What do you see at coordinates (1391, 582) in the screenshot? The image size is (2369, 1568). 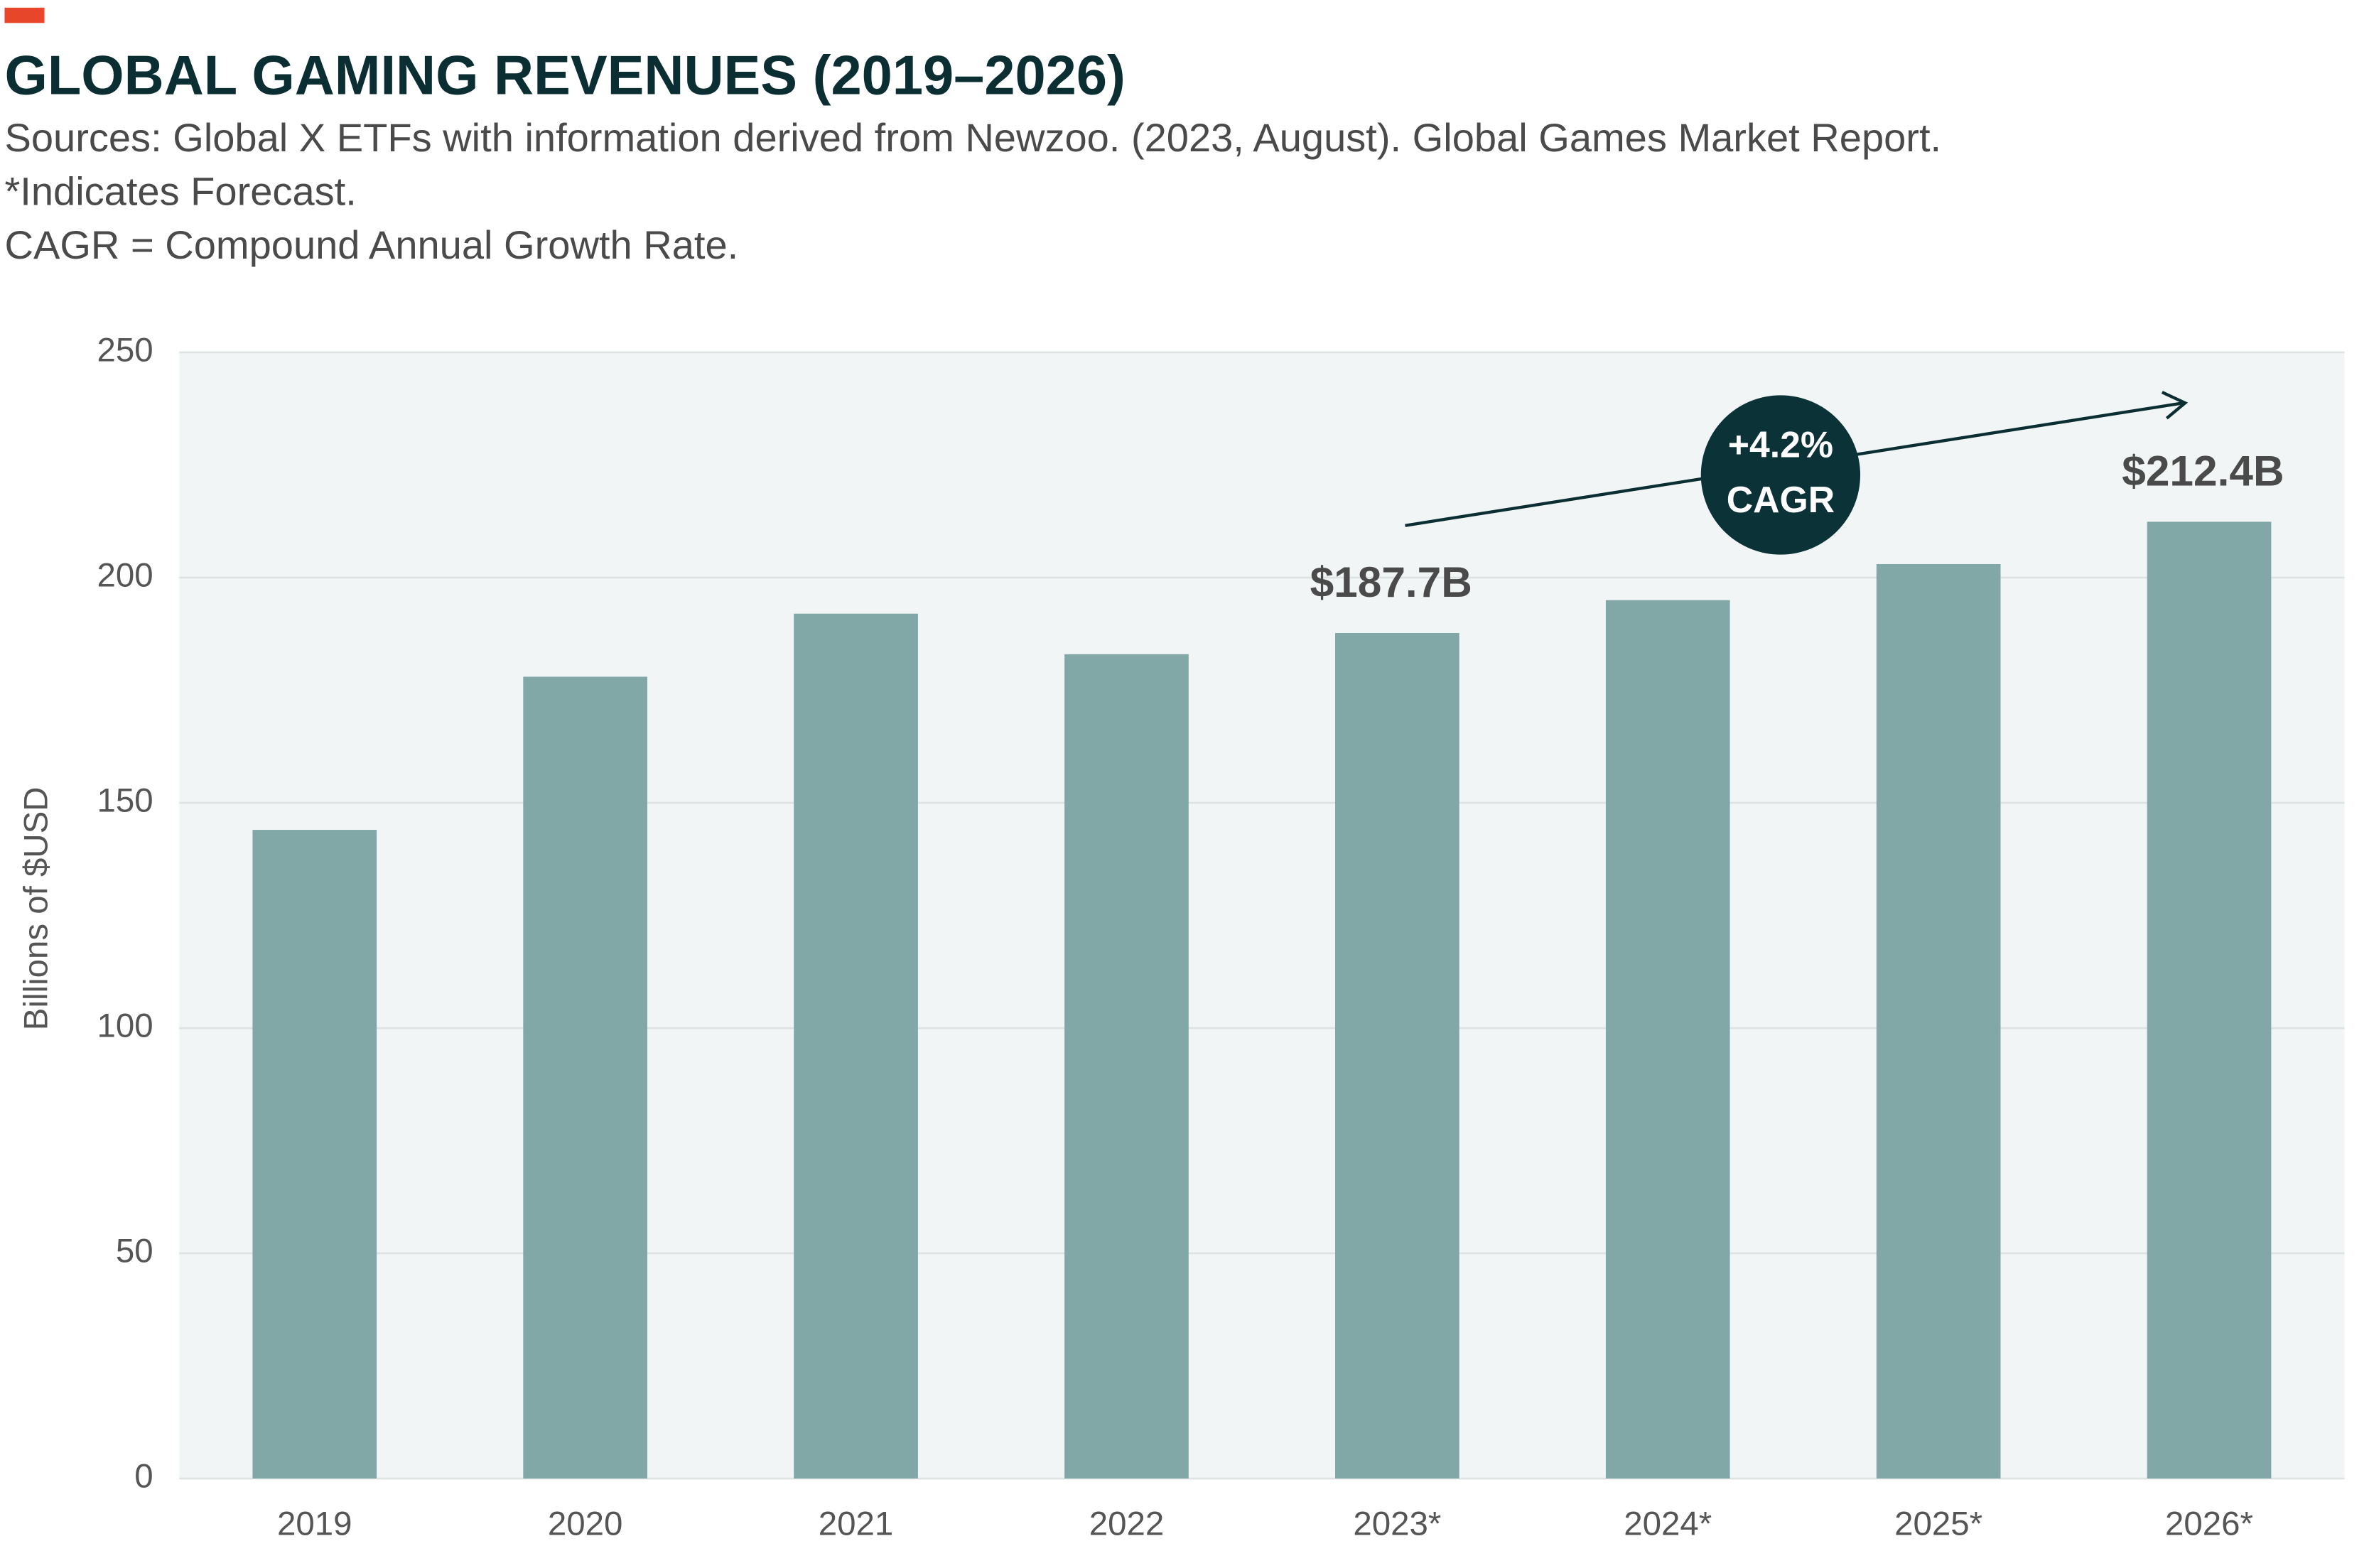 I see `value-label: $187.7B` at bounding box center [1391, 582].